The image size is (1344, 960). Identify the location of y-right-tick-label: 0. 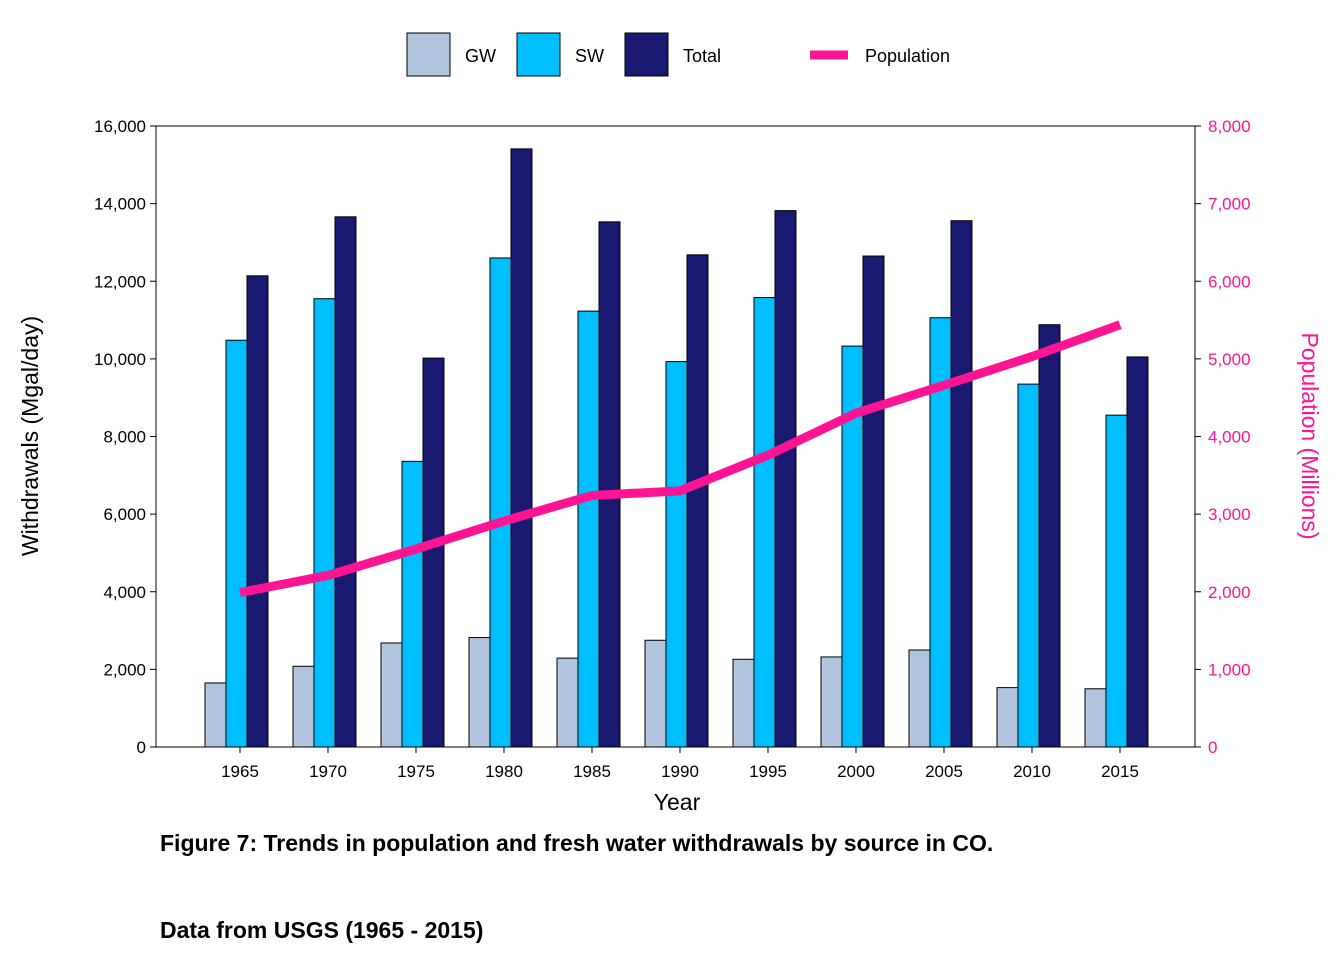
(1212, 747).